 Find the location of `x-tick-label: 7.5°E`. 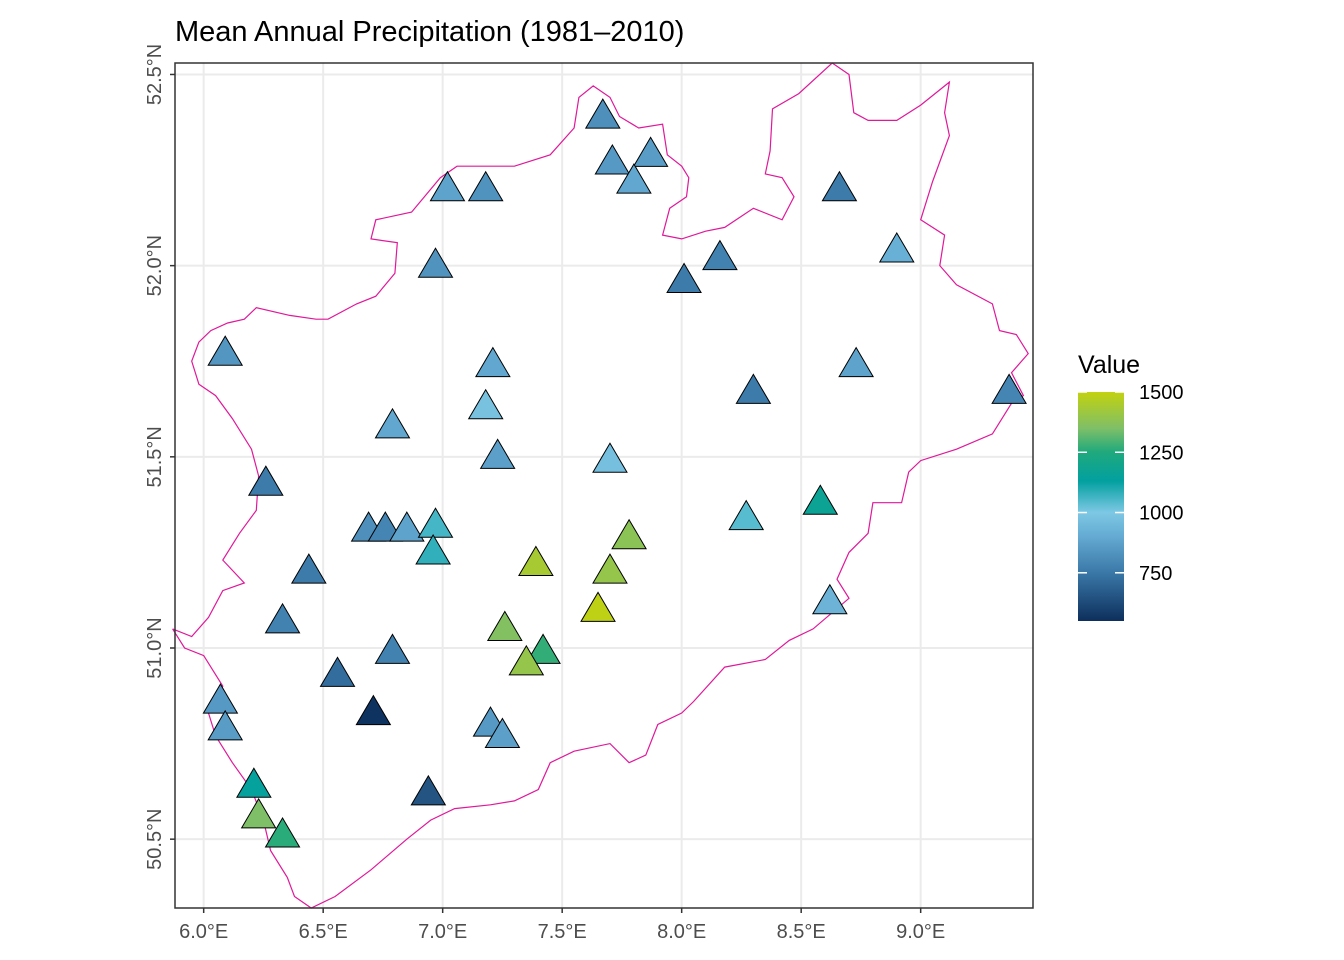

x-tick-label: 7.5°E is located at coordinates (562, 932).